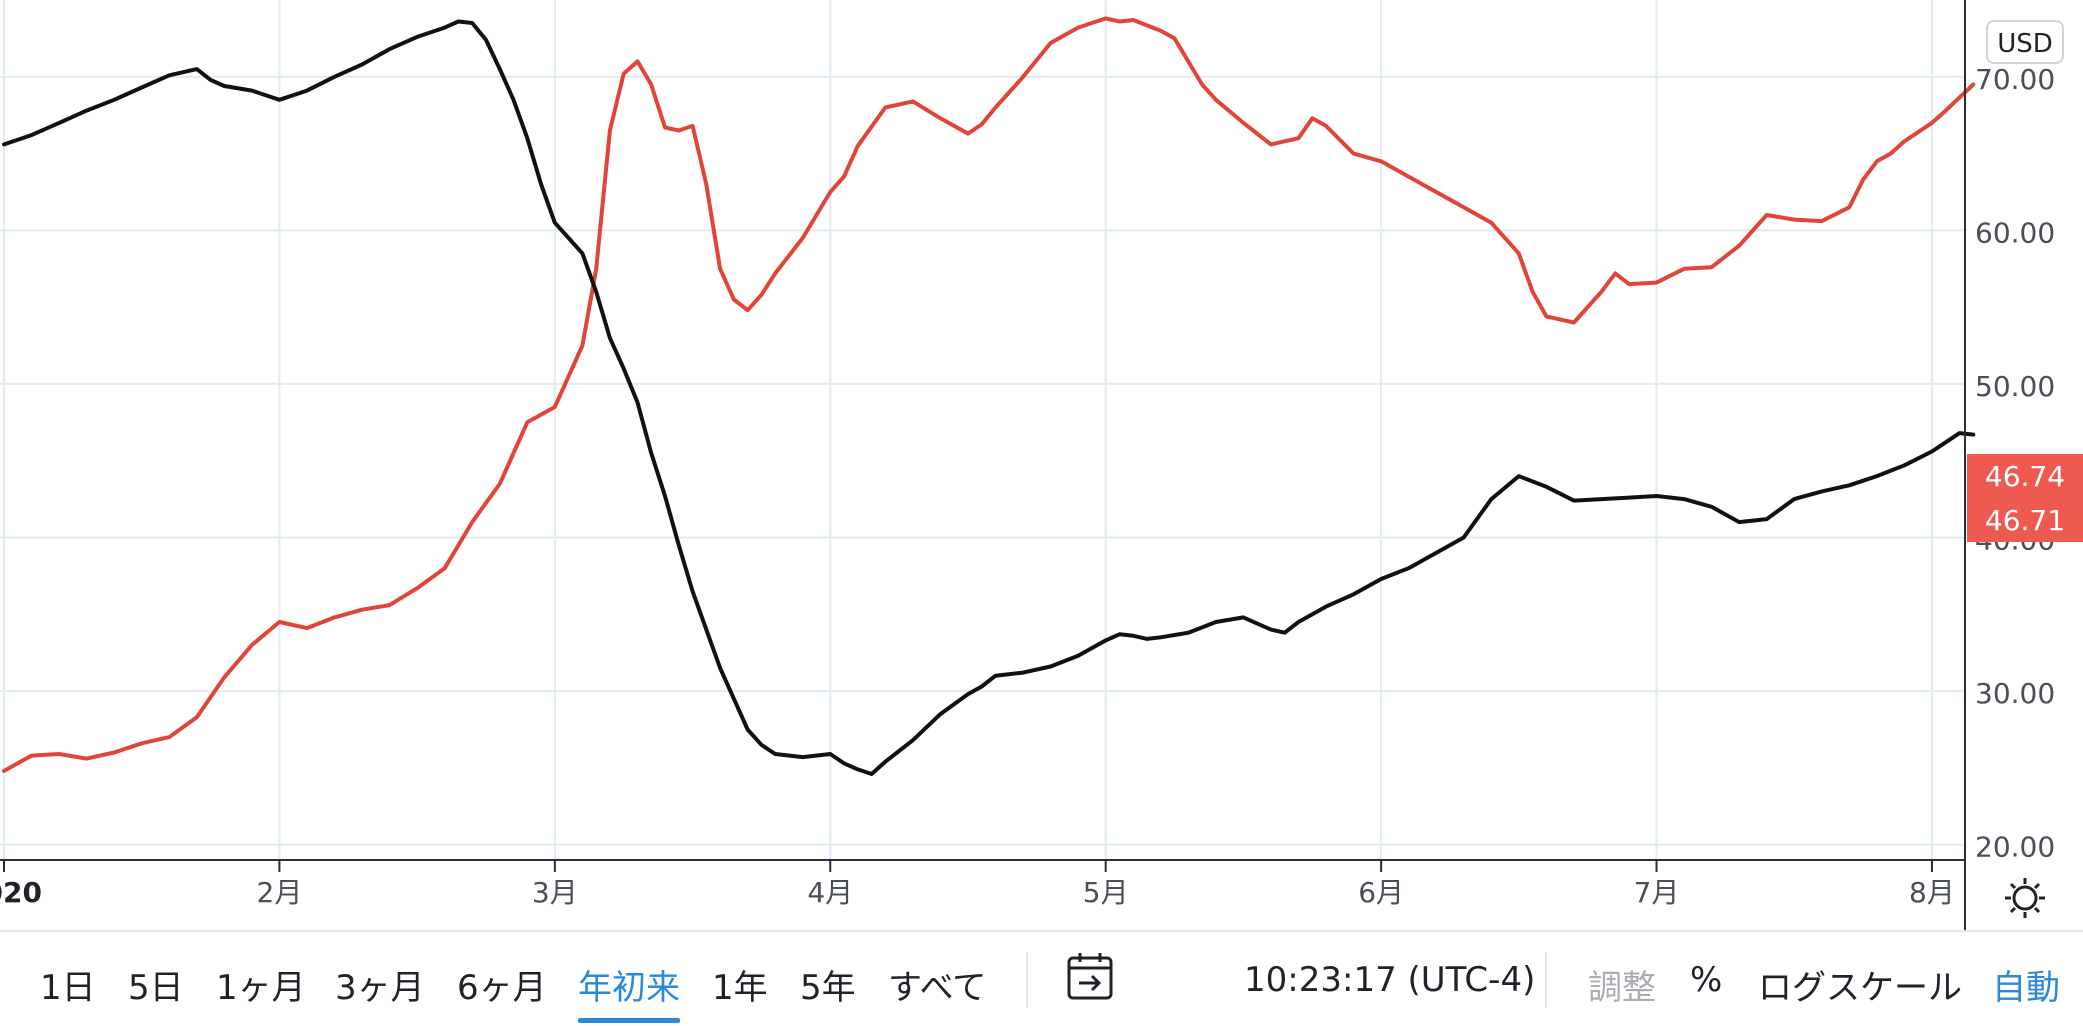 The width and height of the screenshot is (2083, 1026). I want to click on chart-settings-button, so click(2025, 898).